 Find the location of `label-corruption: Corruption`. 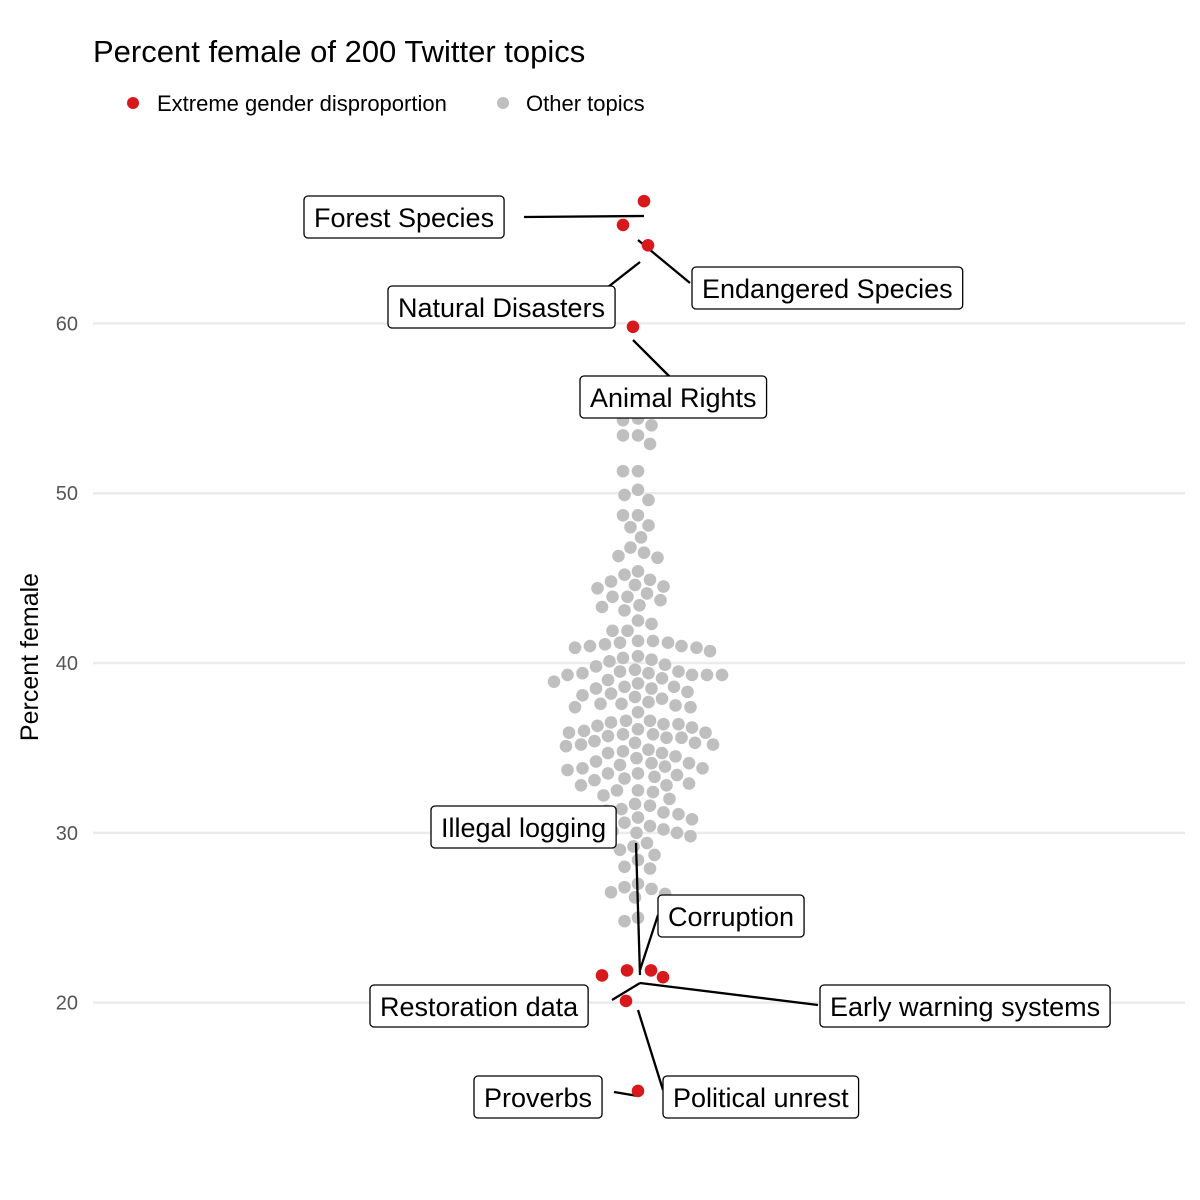

label-corruption: Corruption is located at coordinates (731, 916).